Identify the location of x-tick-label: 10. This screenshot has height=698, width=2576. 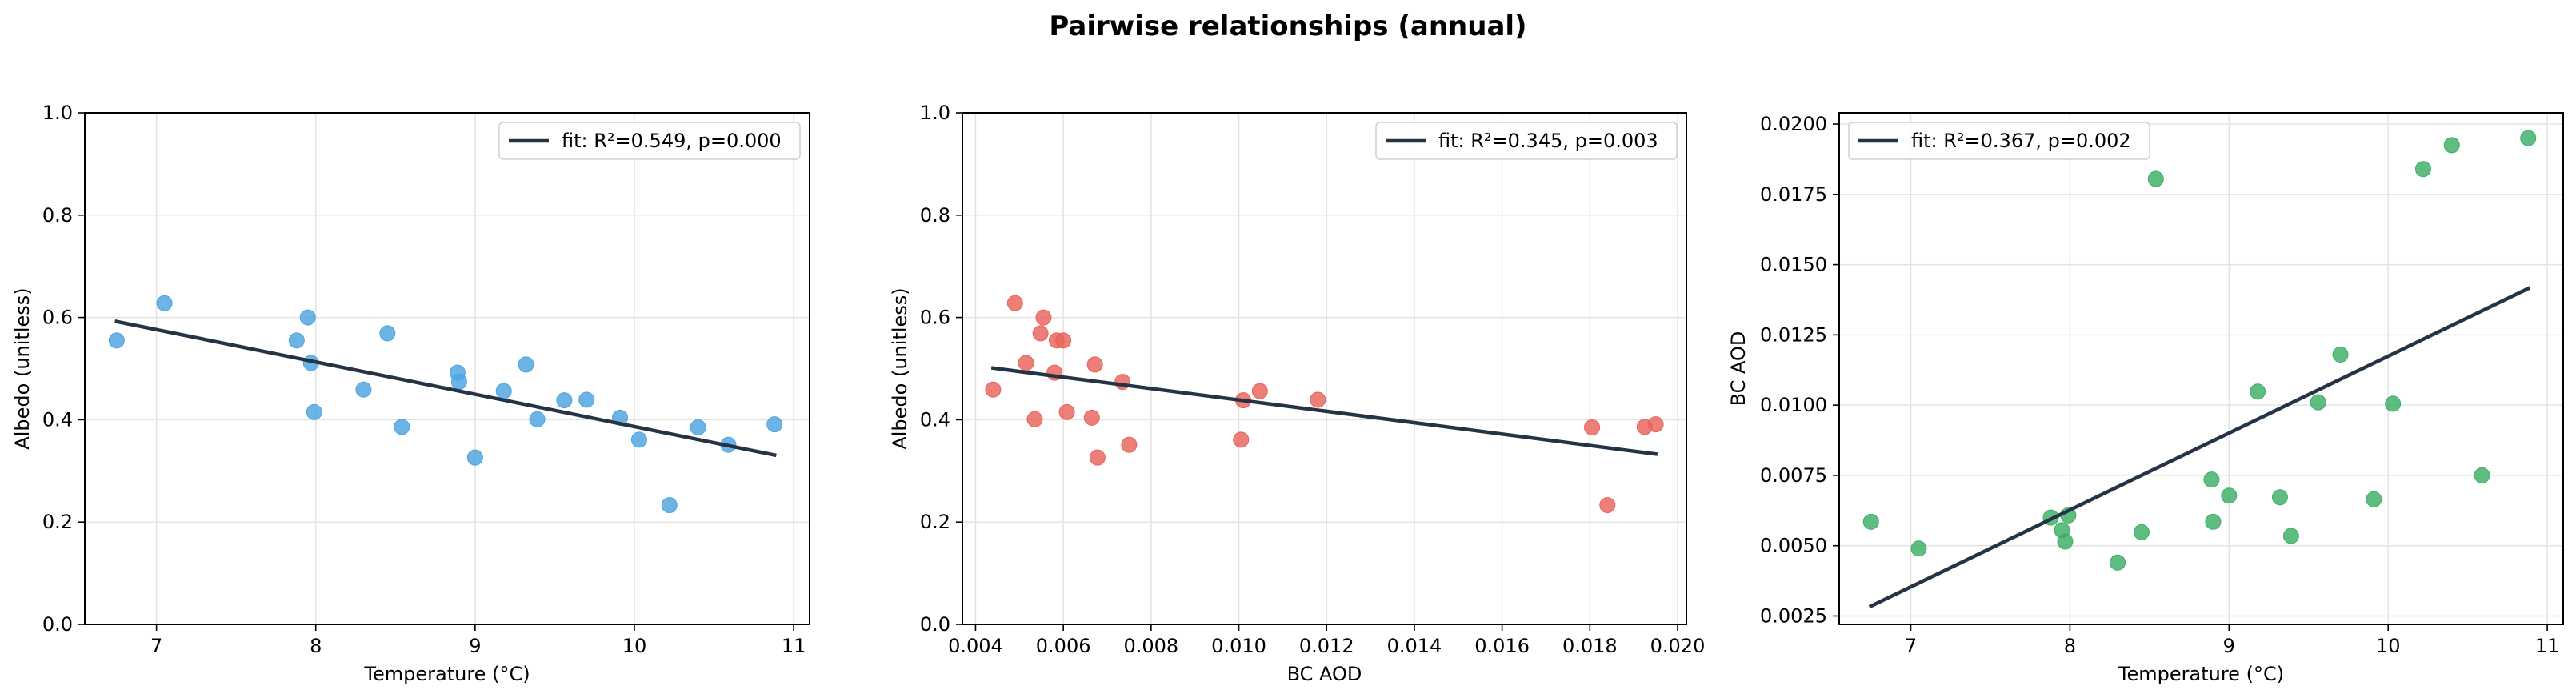
(2388, 646).